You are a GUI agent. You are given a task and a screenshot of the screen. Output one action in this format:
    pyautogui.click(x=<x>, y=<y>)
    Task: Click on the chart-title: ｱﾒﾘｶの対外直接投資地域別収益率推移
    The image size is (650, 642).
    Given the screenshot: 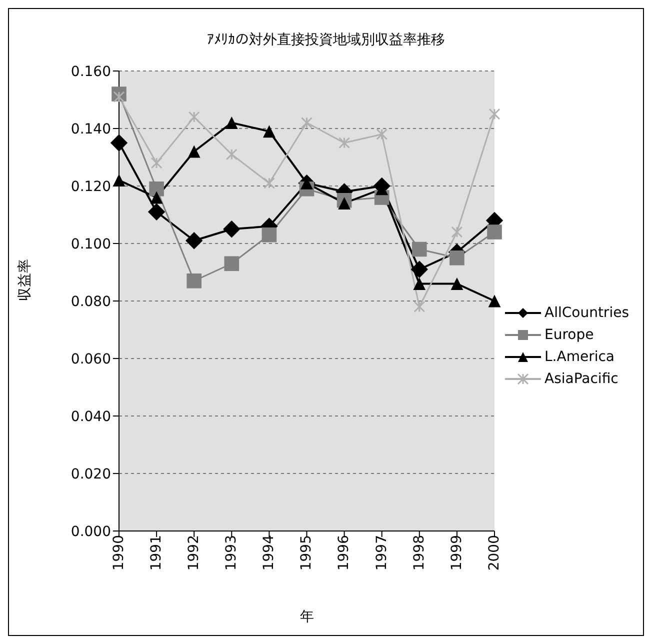 What is the action you would take?
    pyautogui.click(x=326, y=40)
    